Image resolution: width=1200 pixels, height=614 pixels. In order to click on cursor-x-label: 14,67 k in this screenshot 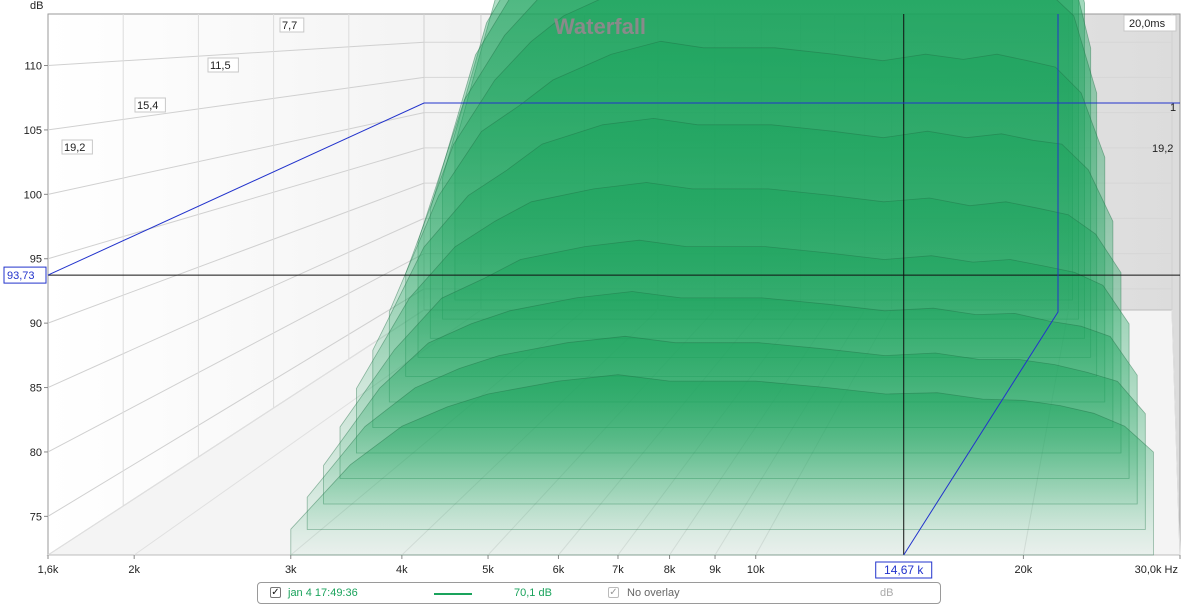, I will do `click(904, 570)`.